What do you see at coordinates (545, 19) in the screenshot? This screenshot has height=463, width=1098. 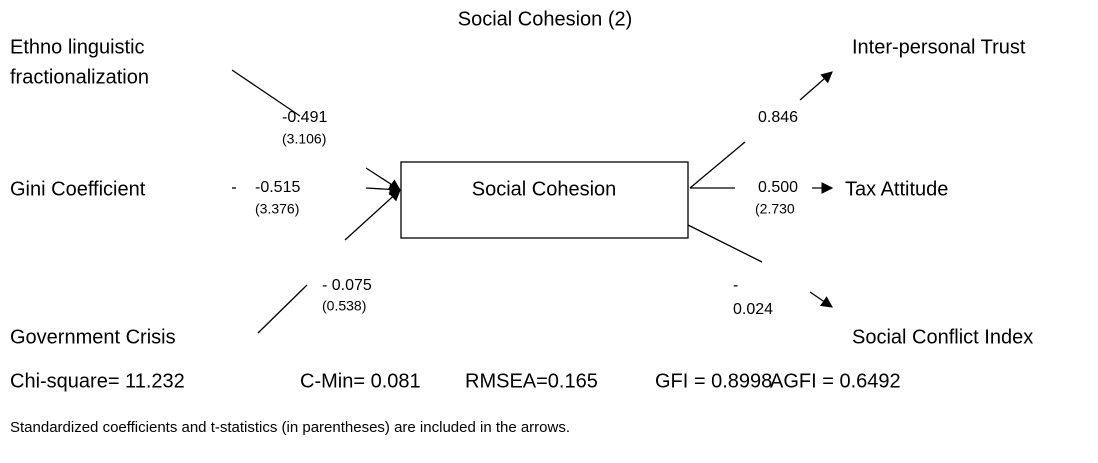 I see `title: Social Cohesion (2)` at bounding box center [545, 19].